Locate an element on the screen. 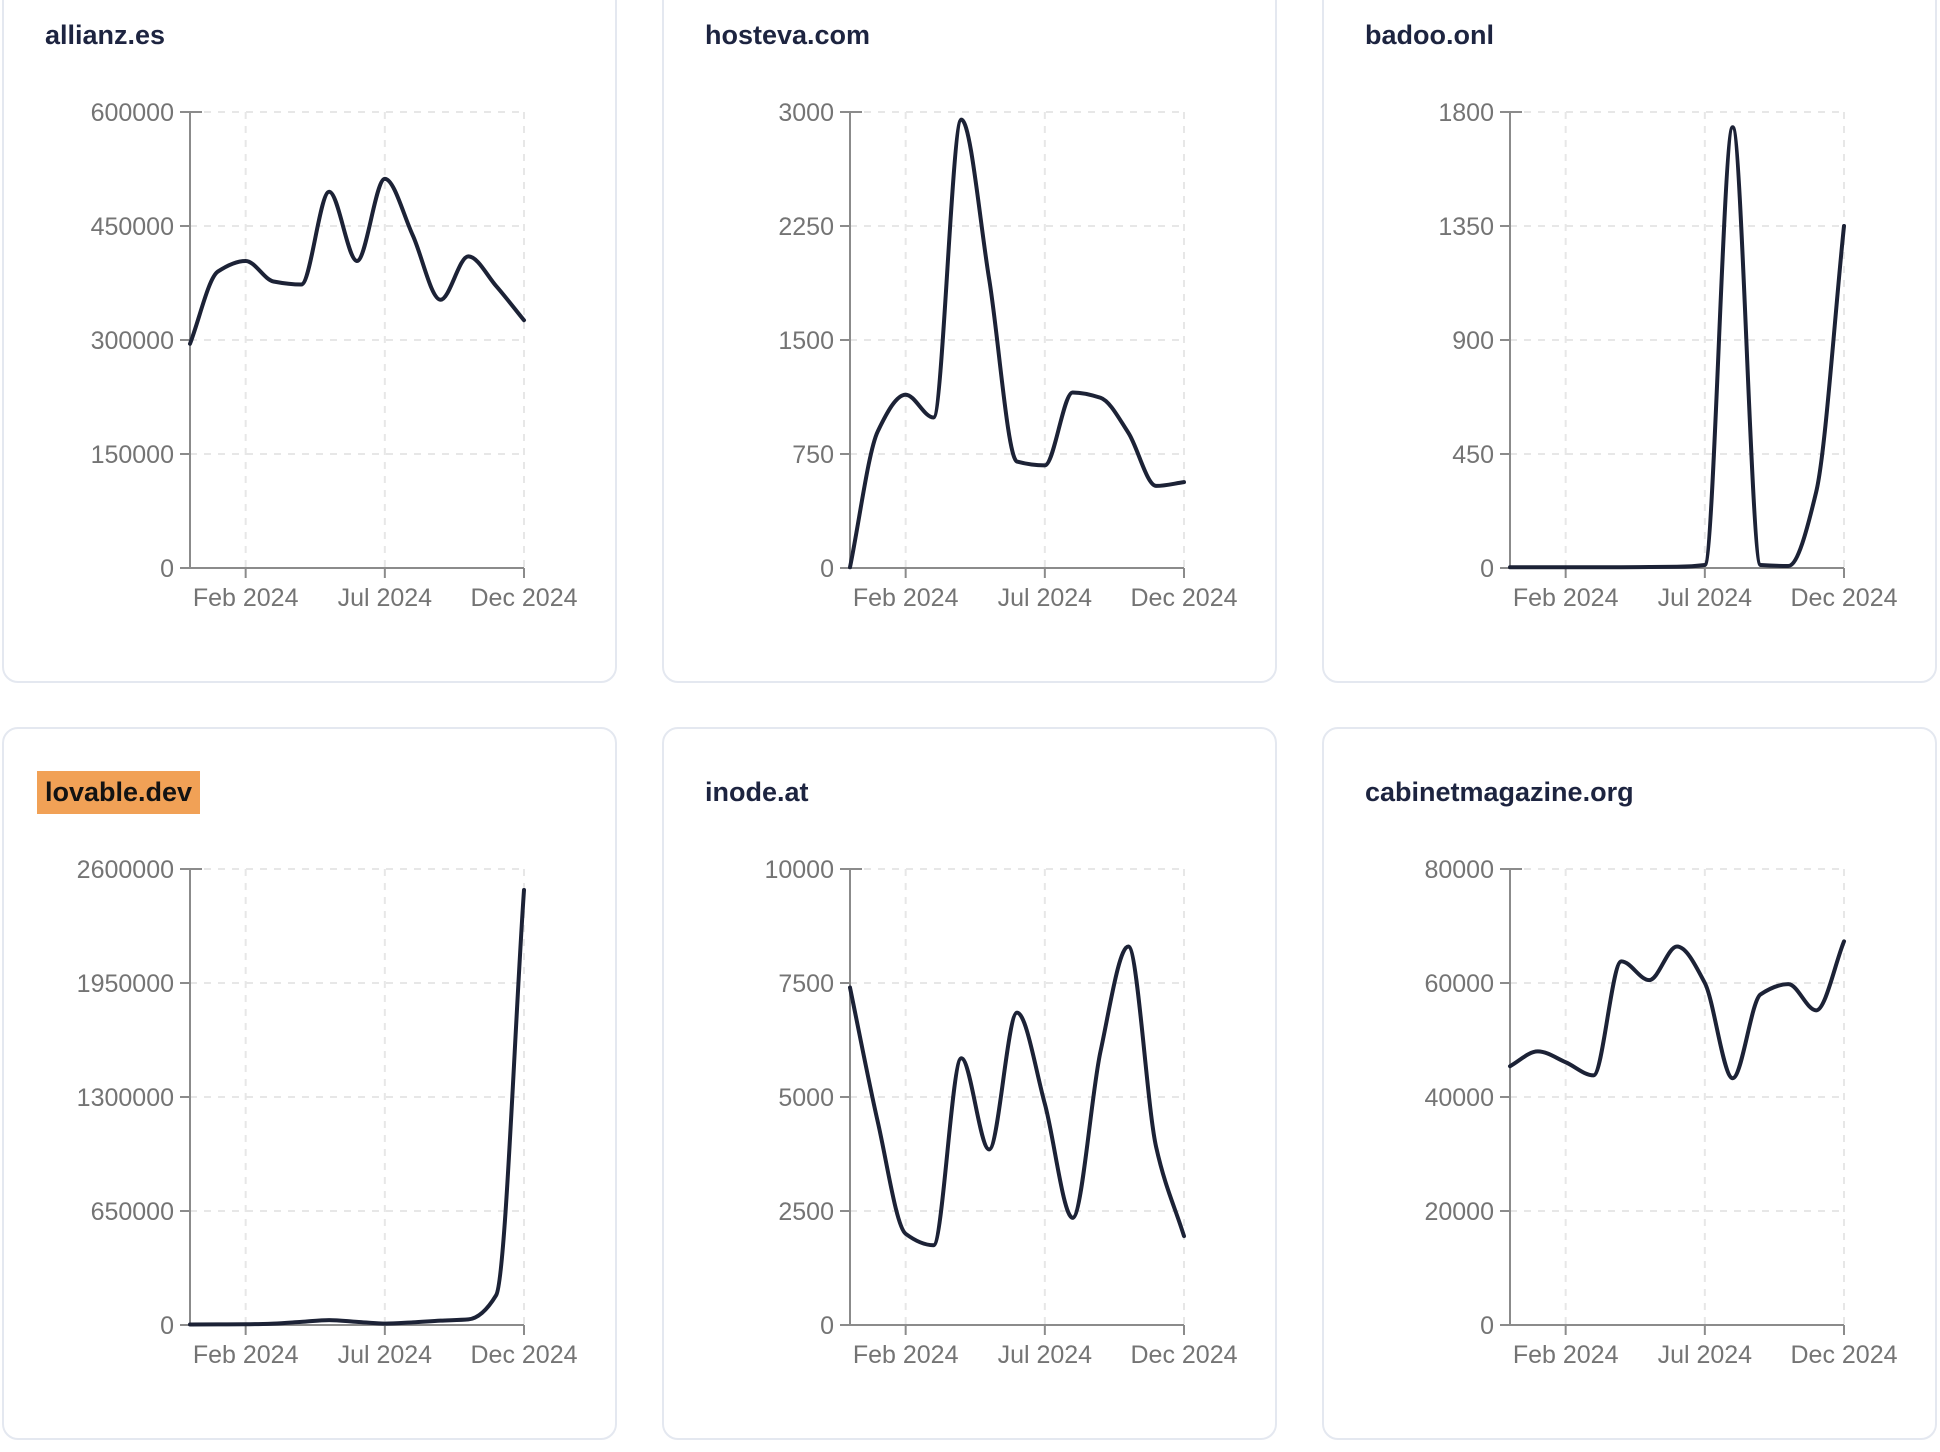 The width and height of the screenshot is (1940, 1452). svg-text: 1300000 is located at coordinates (125, 1098).